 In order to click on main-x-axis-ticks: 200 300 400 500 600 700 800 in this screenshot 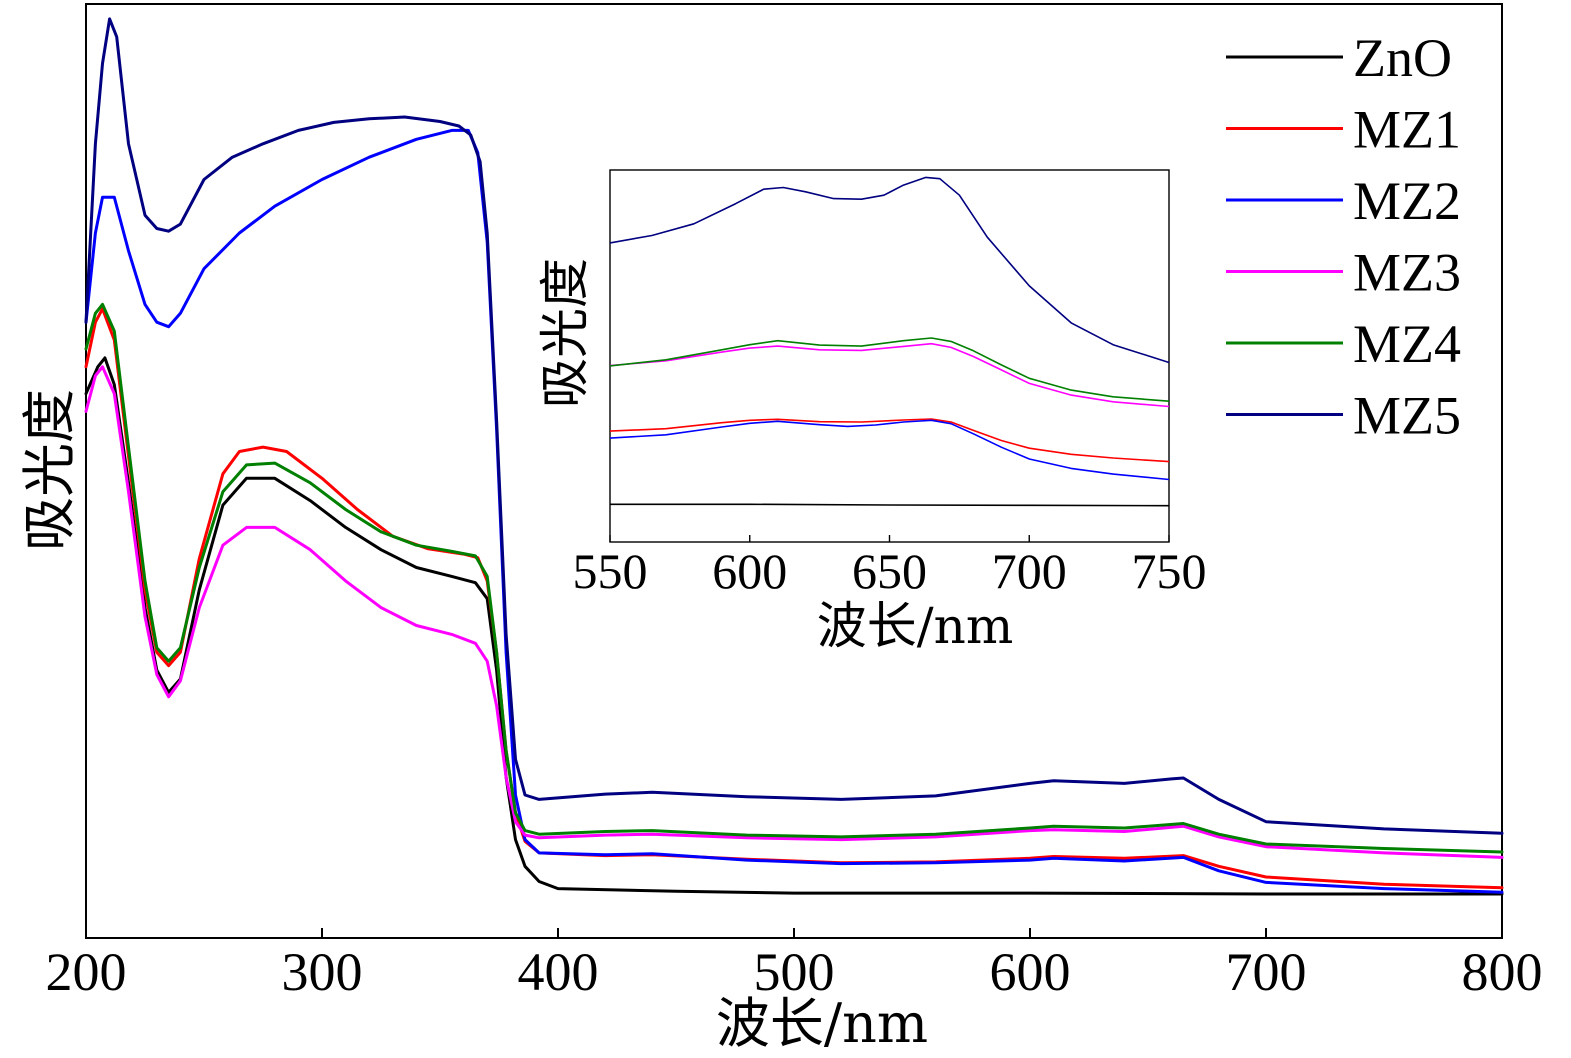, I will do `click(794, 965)`.